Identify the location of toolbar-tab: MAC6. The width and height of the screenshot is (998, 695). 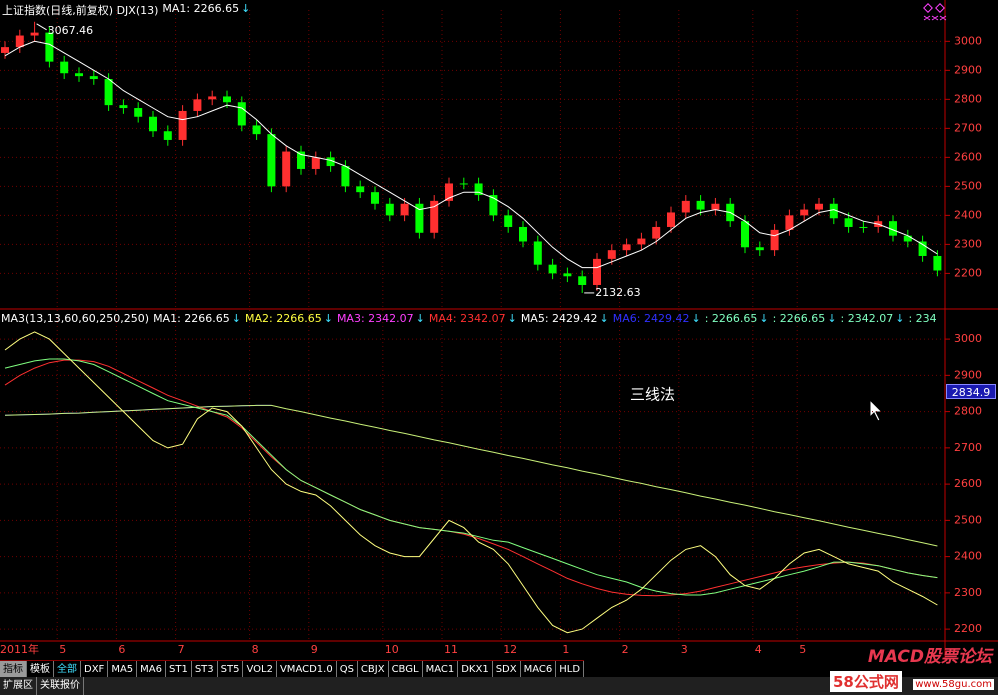
(539, 669).